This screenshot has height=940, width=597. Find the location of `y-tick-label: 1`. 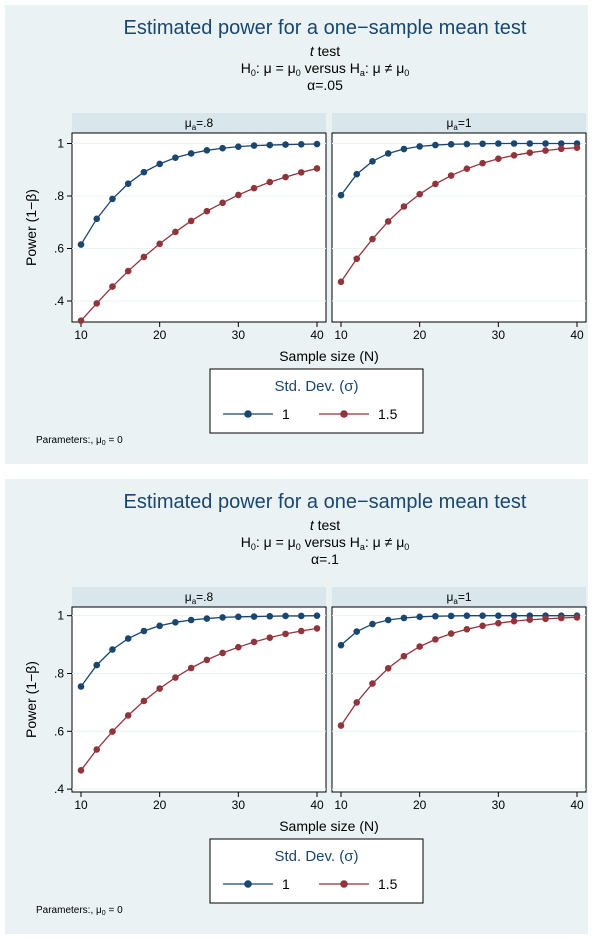

y-tick-label: 1 is located at coordinates (60, 616).